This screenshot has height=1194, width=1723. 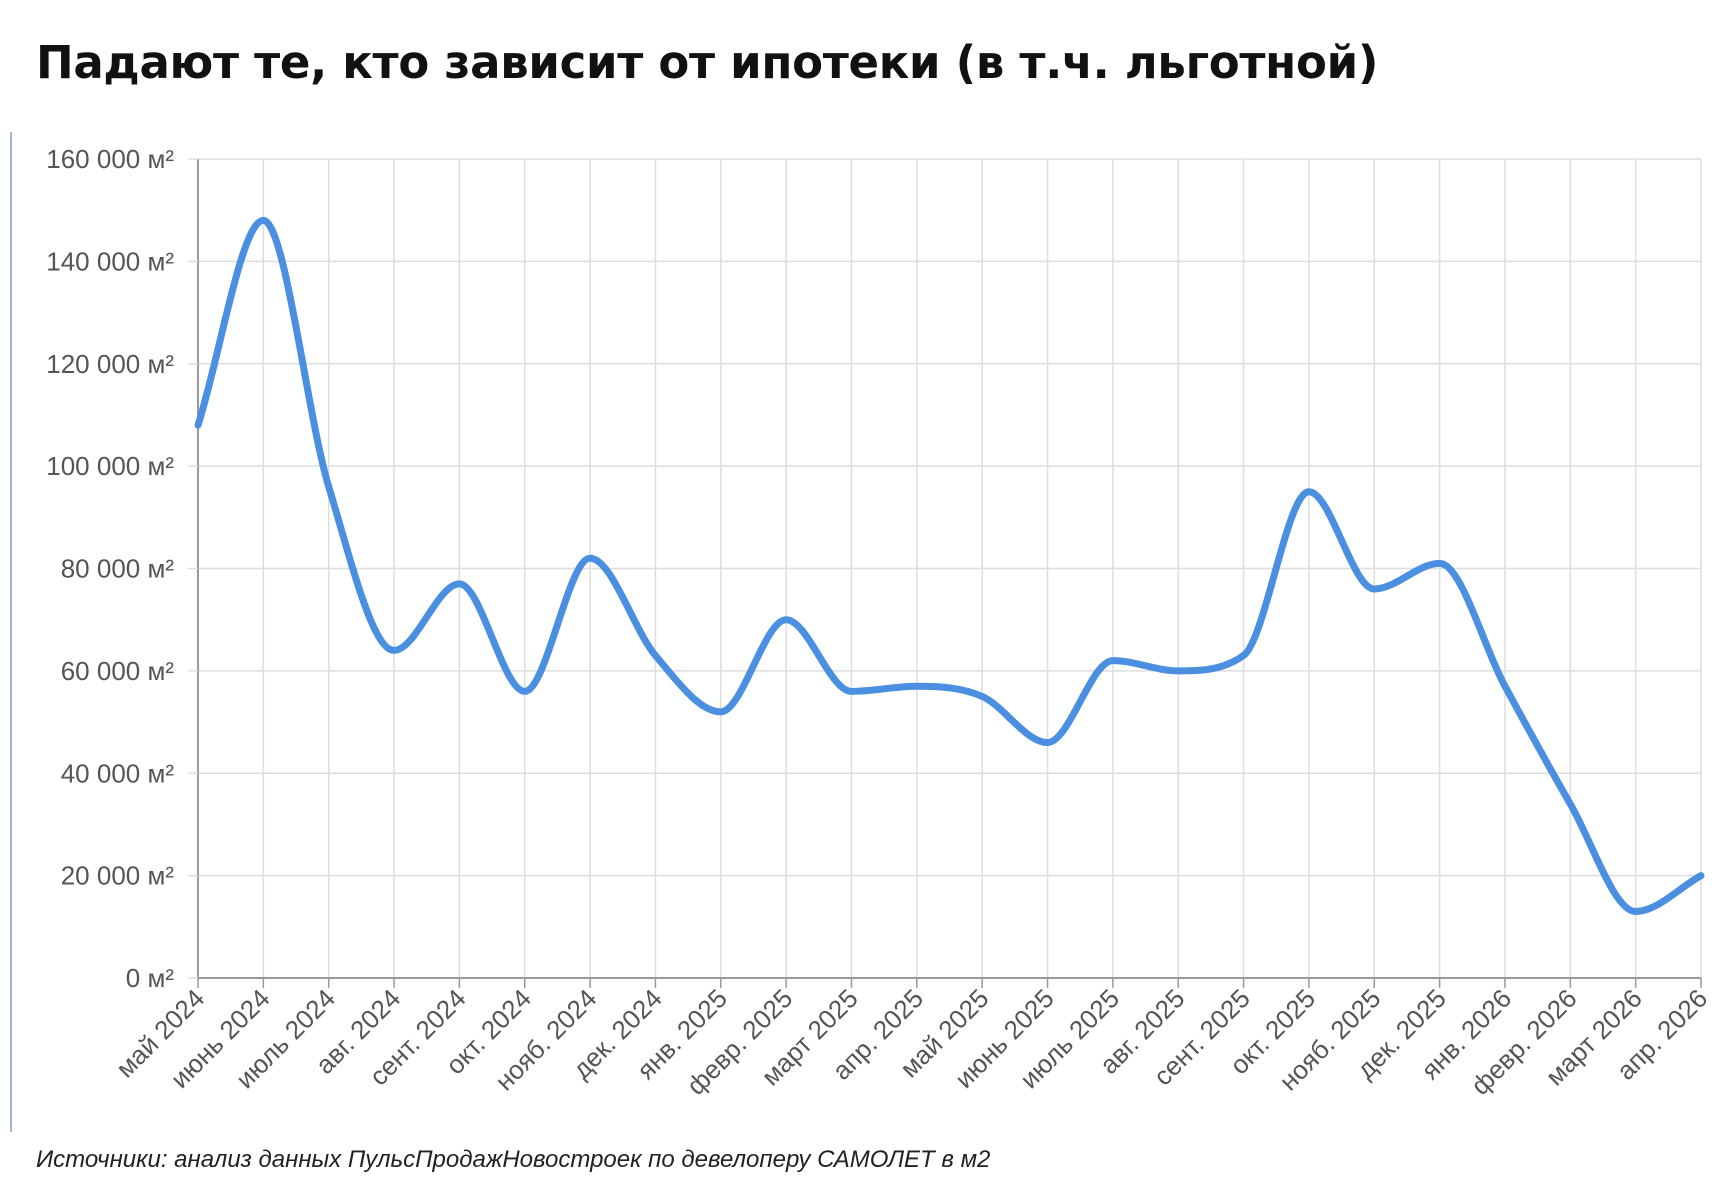 I want to click on y-tick-label: 100 000 м², so click(x=110, y=466).